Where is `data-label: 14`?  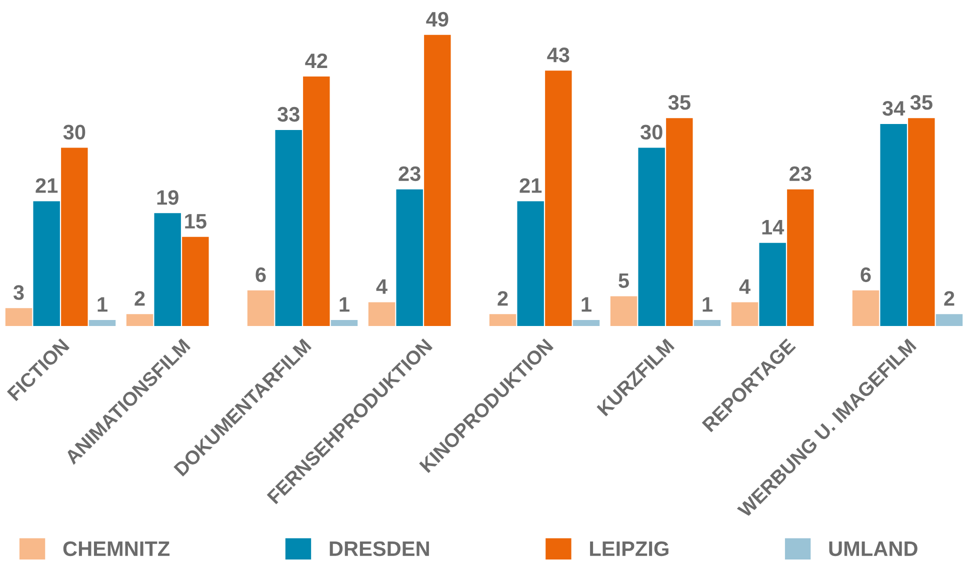 data-label: 14 is located at coordinates (773, 227).